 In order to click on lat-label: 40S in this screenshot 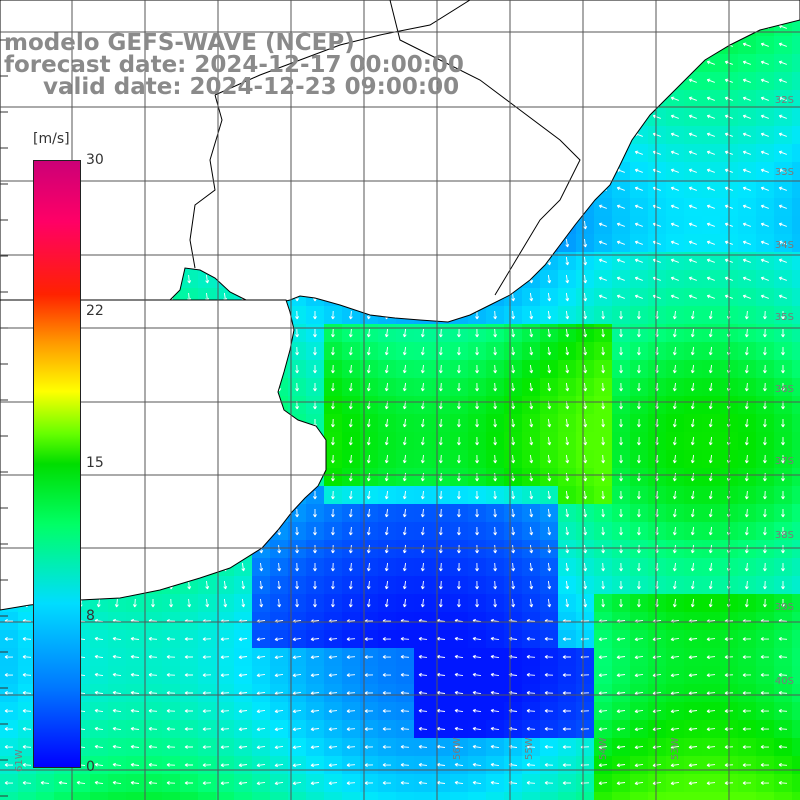, I will do `click(784, 681)`.